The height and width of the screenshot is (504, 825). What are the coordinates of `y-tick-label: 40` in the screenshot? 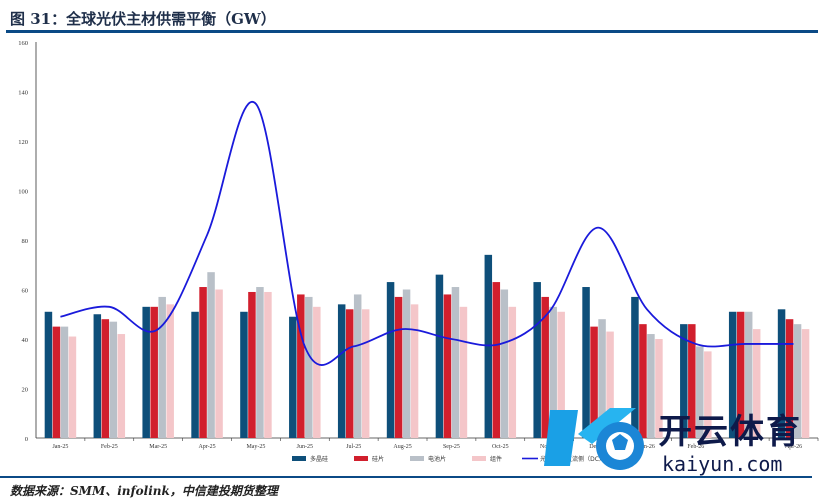 It's located at (25, 340).